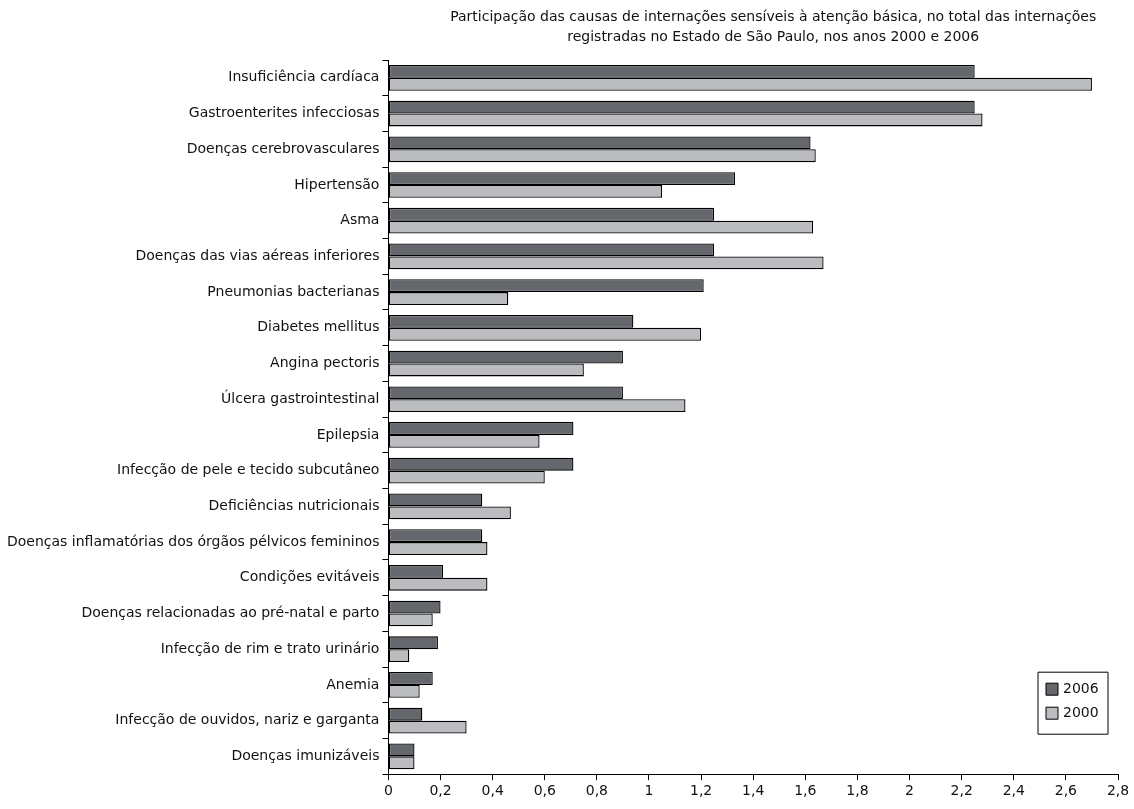 This screenshot has width=1134, height=809. What do you see at coordinates (348, 433) in the screenshot?
I see `y-tick-label: Epilepsia` at bounding box center [348, 433].